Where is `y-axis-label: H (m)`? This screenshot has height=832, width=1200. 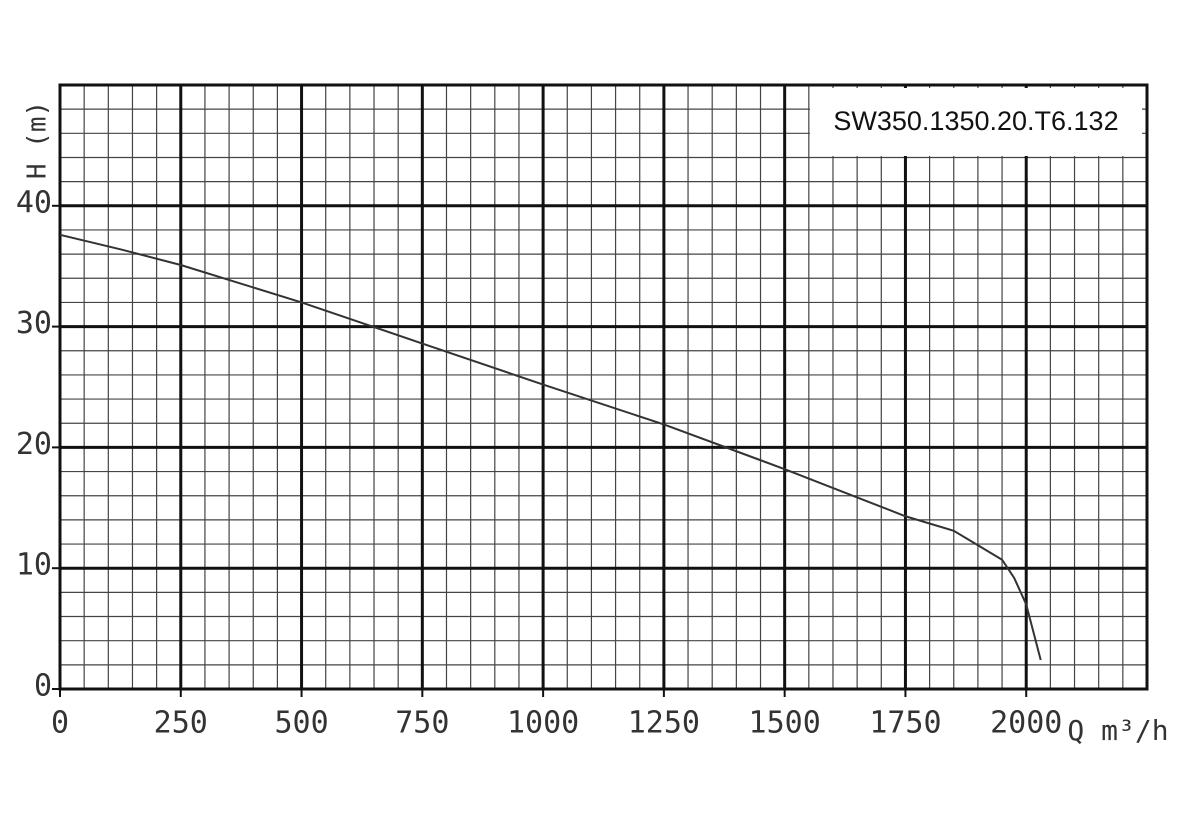 y-axis-label: H (m) is located at coordinates (38, 140).